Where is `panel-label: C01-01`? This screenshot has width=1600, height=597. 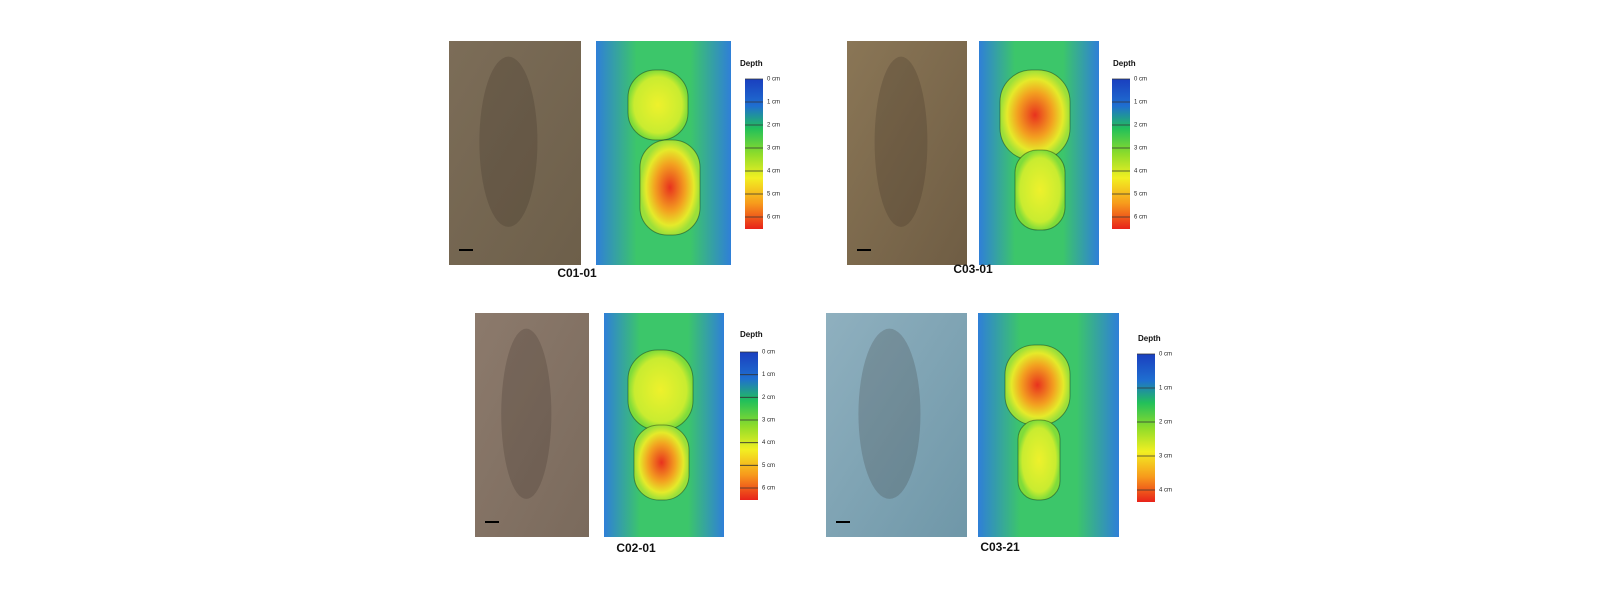 panel-label: C01-01 is located at coordinates (577, 273).